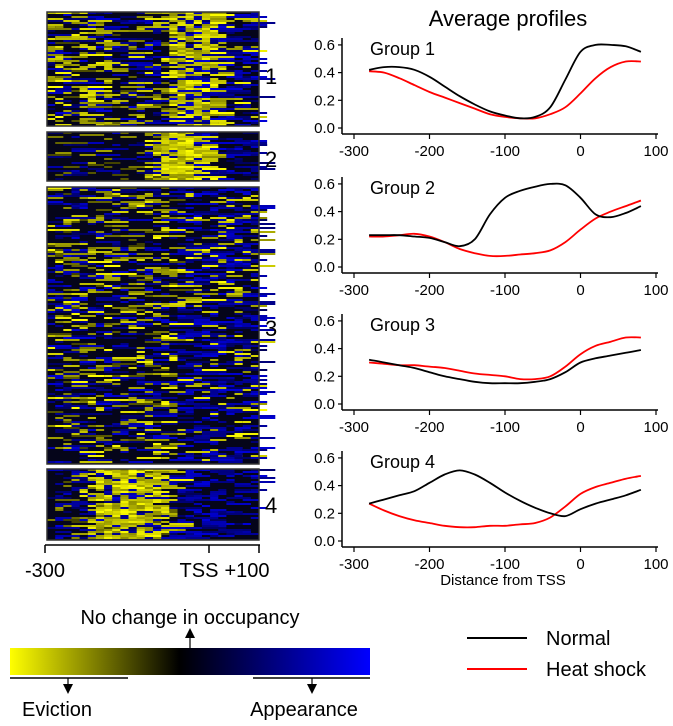 The height and width of the screenshot is (726, 673). I want to click on group-1-number: 1, so click(271, 76).